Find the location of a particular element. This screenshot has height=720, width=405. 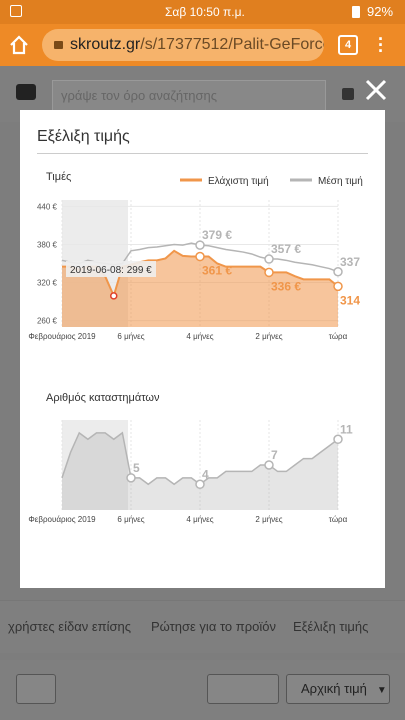

shaded-region is located at coordinates (95, 465).